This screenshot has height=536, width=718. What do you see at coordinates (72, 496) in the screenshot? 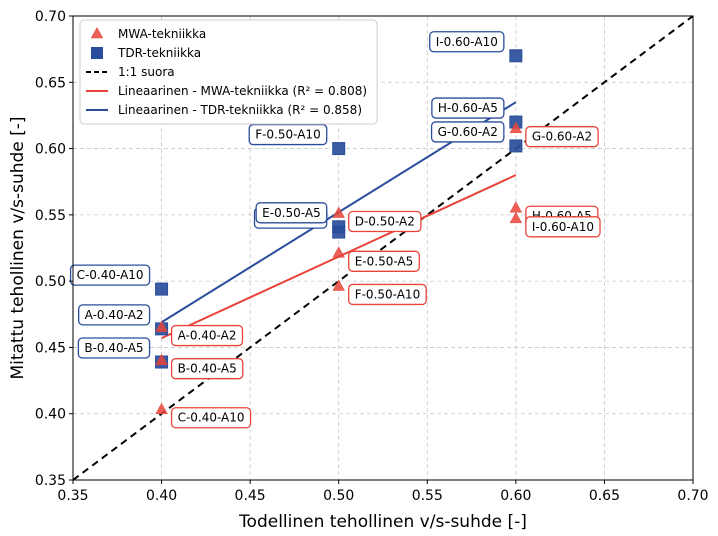
I see `x-tick-label: 0.35` at bounding box center [72, 496].